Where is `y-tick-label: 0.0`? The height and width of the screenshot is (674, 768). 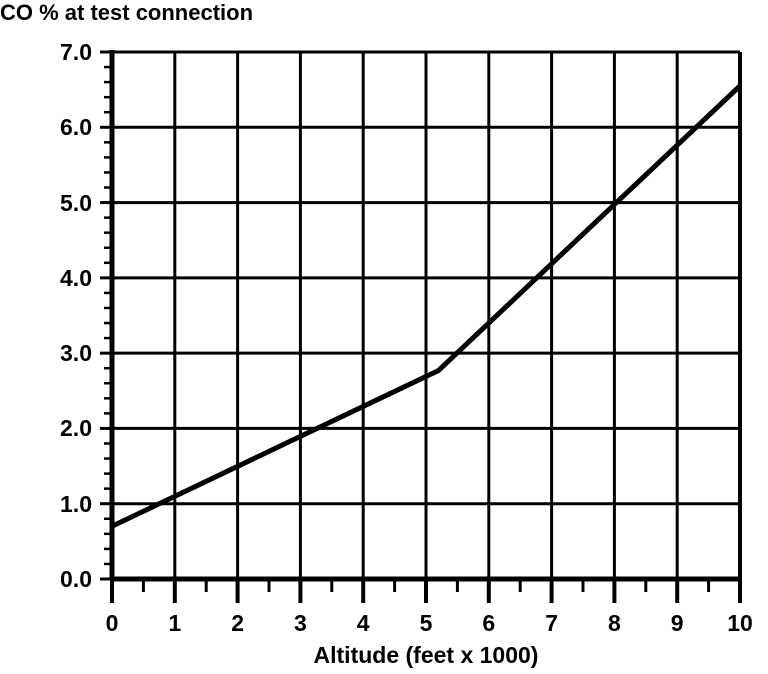 y-tick-label: 0.0 is located at coordinates (76, 579).